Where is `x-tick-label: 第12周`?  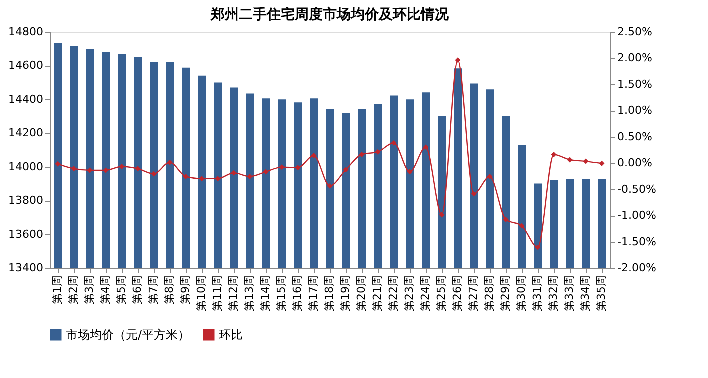 x-tick-label: 第12周 is located at coordinates (233, 294).